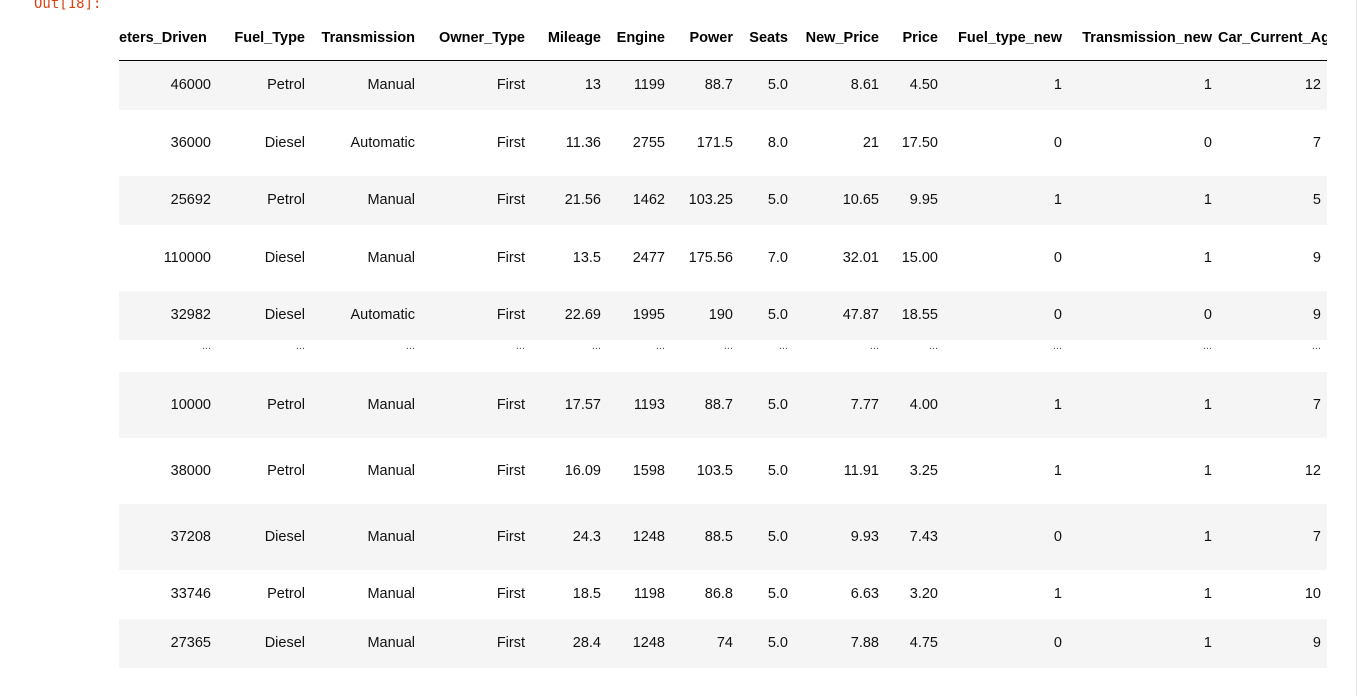 This screenshot has height=696, width=1357. What do you see at coordinates (639, 200) in the screenshot?
I see `table-cell: 1462` at bounding box center [639, 200].